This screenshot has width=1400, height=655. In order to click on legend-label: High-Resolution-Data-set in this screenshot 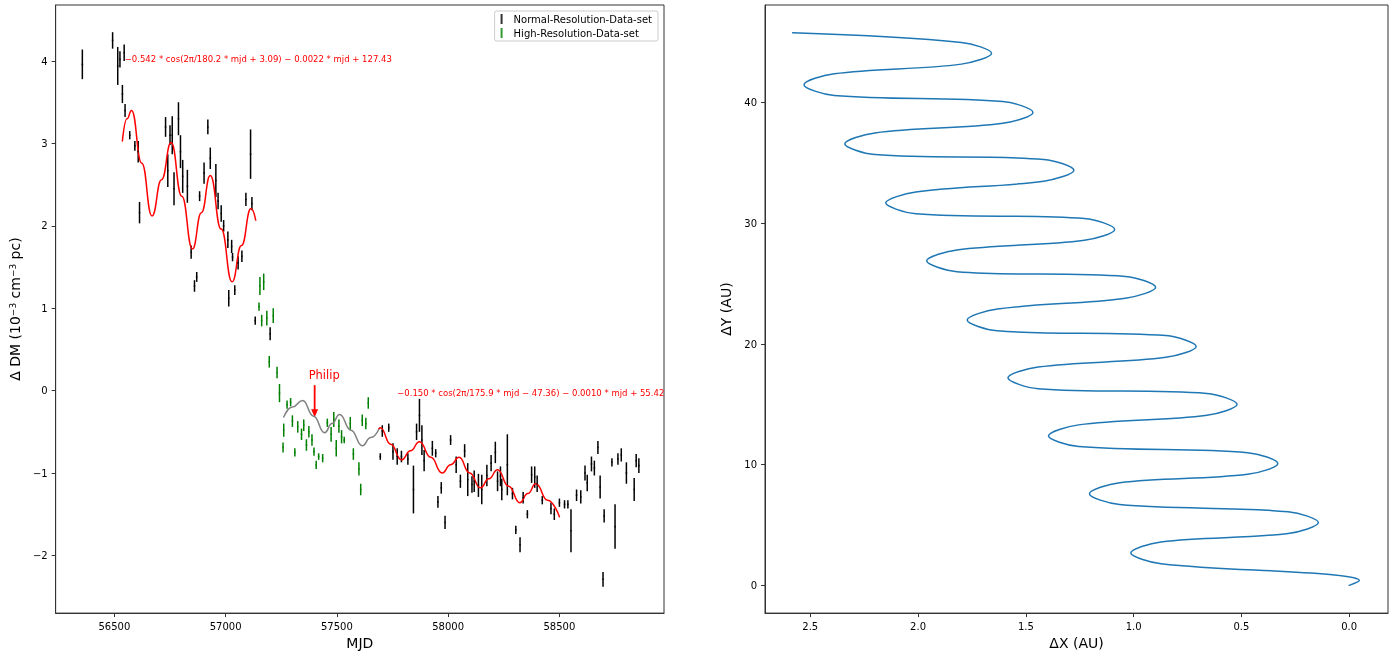, I will do `click(576, 33)`.